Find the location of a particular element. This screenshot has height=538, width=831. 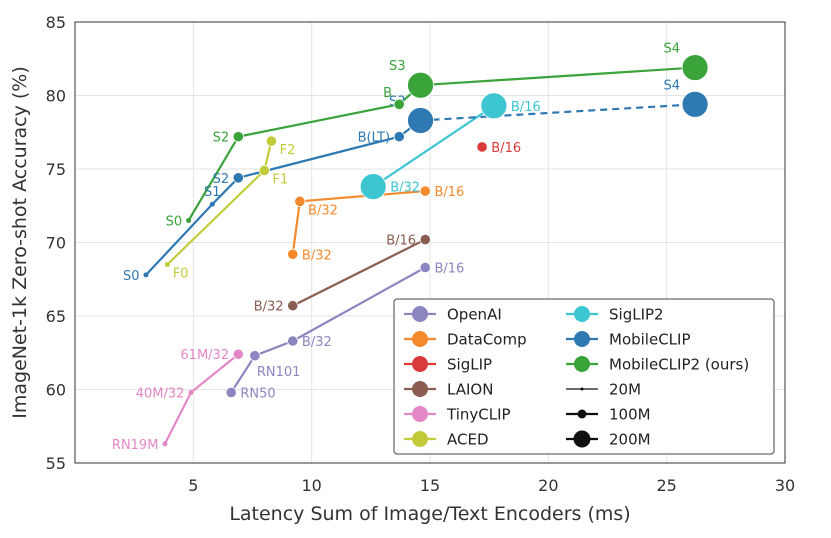

y-tick-label: 75 is located at coordinates (56, 169).